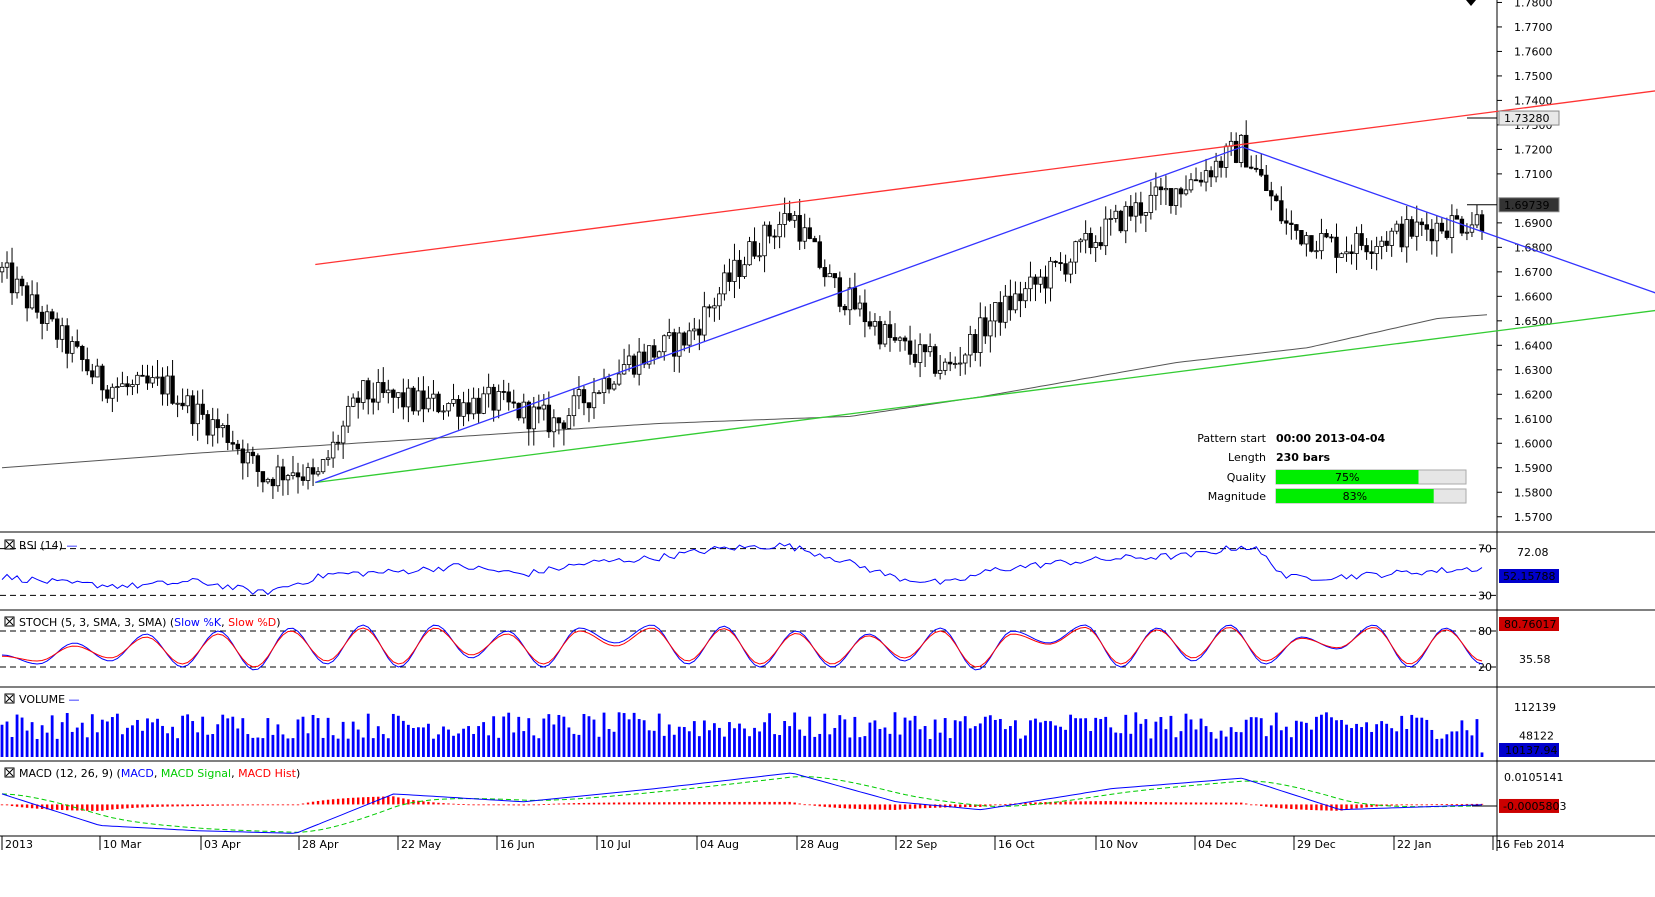 The height and width of the screenshot is (897, 1655). What do you see at coordinates (9, 772) in the screenshot?
I see `macd-panel-close-icon-cross` at bounding box center [9, 772].